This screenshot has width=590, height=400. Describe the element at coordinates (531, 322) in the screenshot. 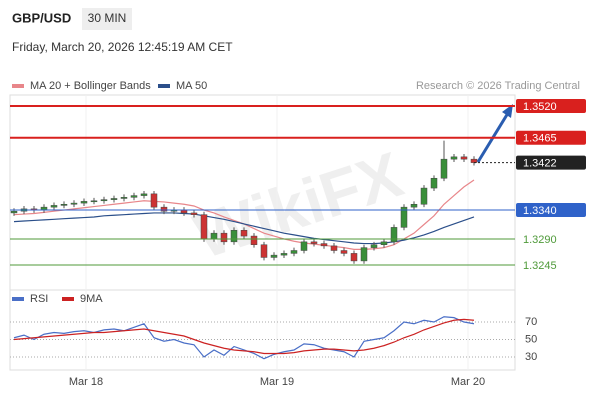

I see `y-tick-label: 70` at that location.